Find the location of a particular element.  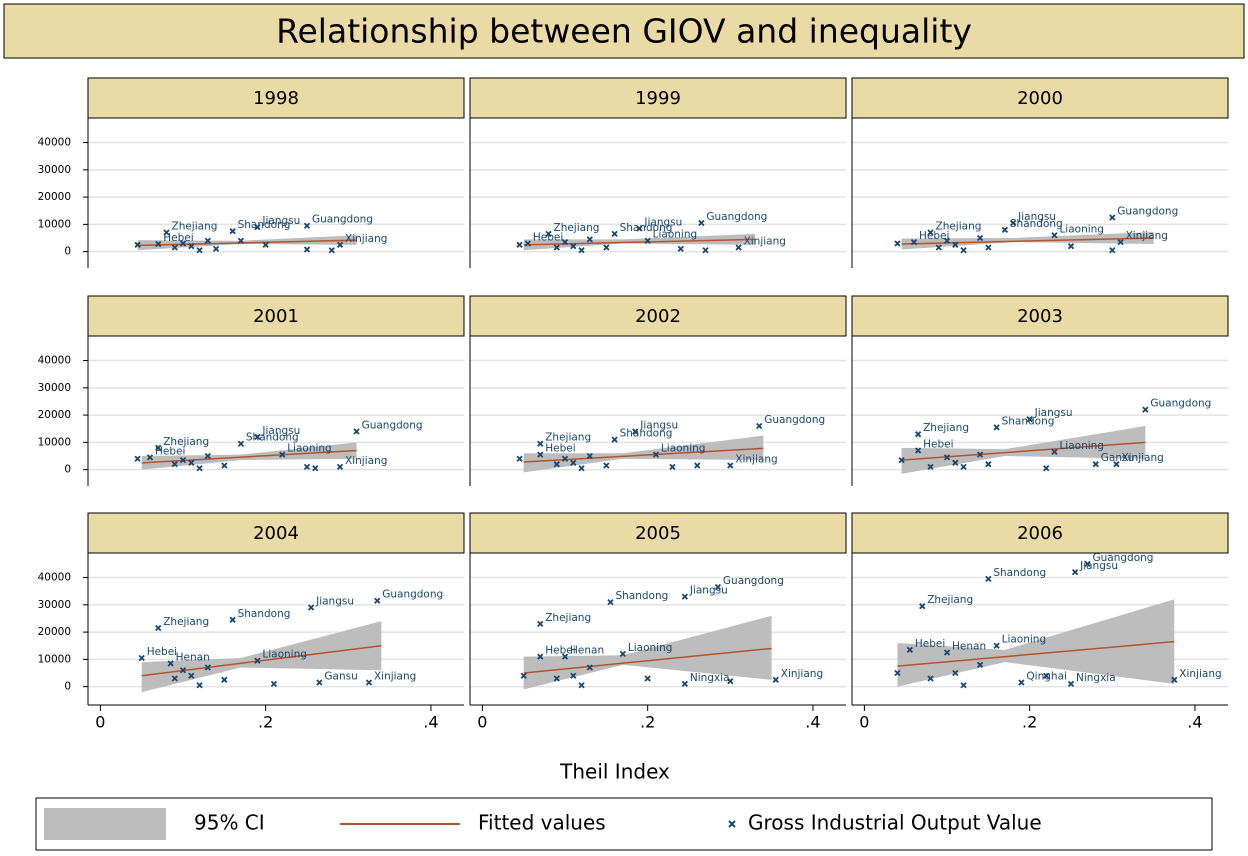

y-tick-label: 10000 is located at coordinates (54, 442).